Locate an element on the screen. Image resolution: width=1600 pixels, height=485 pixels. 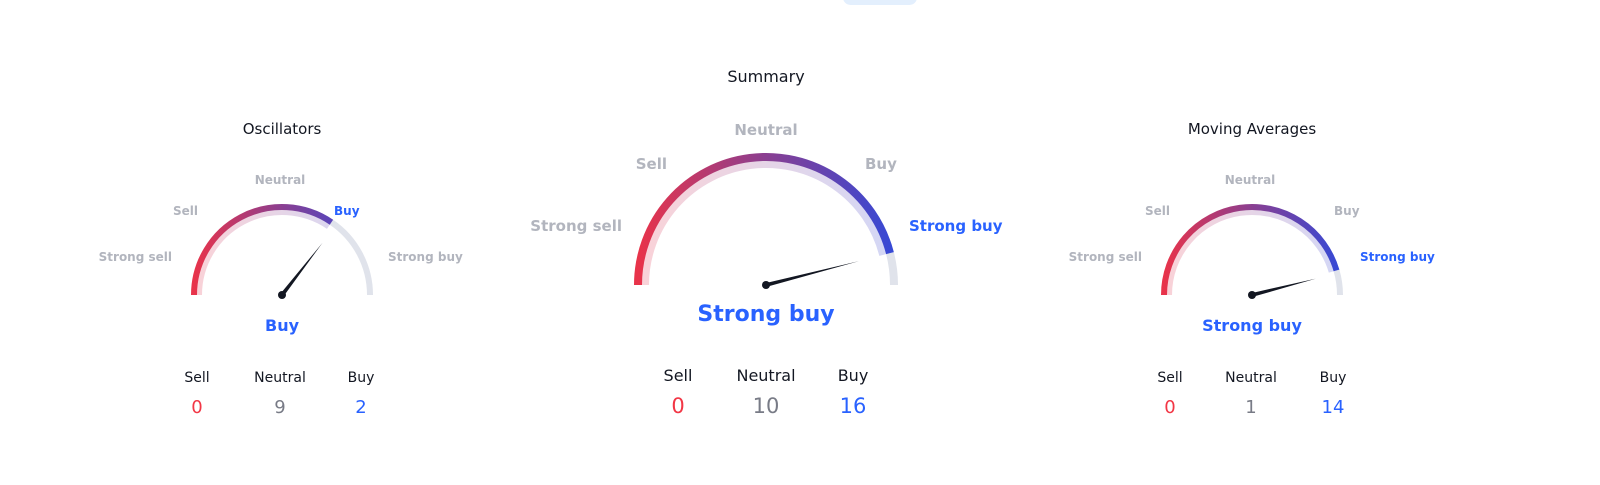
summary-gauge-fill-inner is located at coordinates (764, 223).